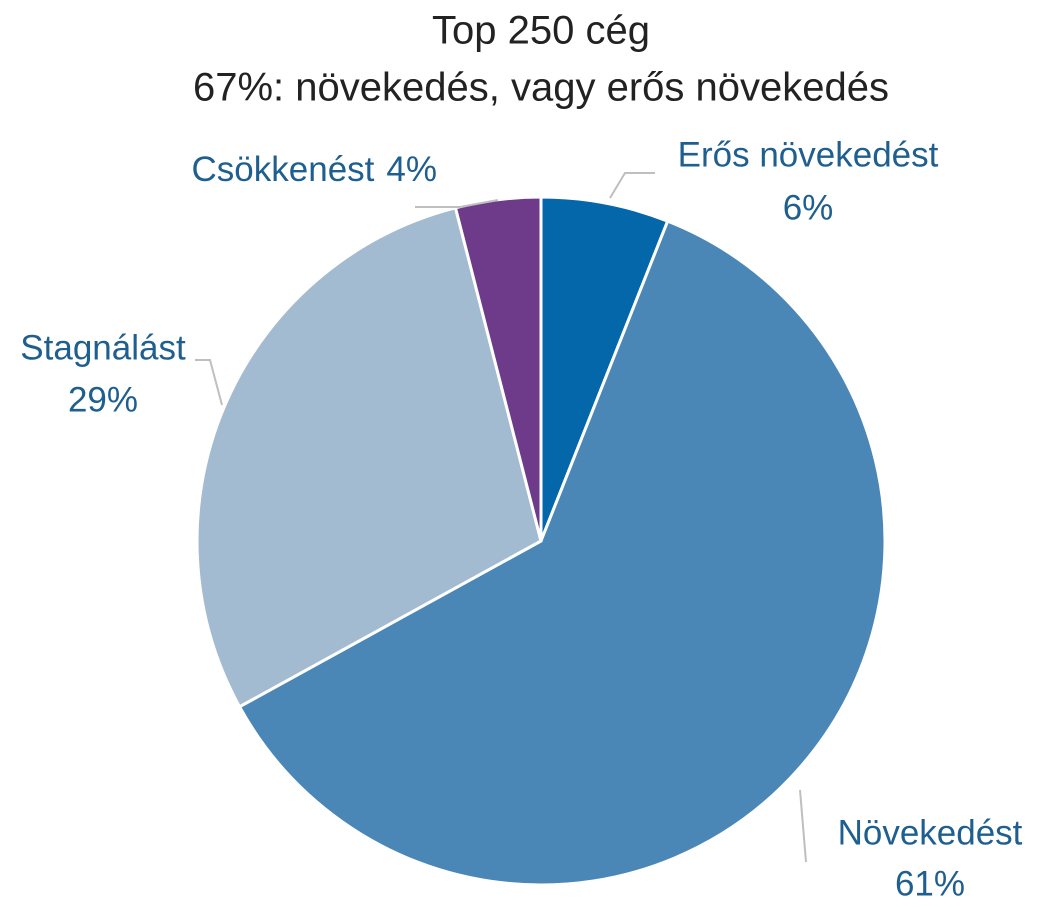 Image resolution: width=1038 pixels, height=907 pixels. What do you see at coordinates (930, 883) in the screenshot?
I see `value-label: 61%` at bounding box center [930, 883].